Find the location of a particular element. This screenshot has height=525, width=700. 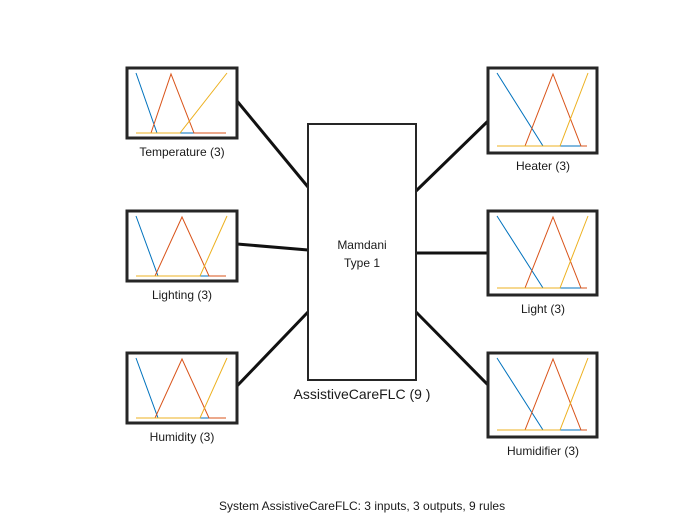

output-block-light: Light (3) is located at coordinates (542, 262).